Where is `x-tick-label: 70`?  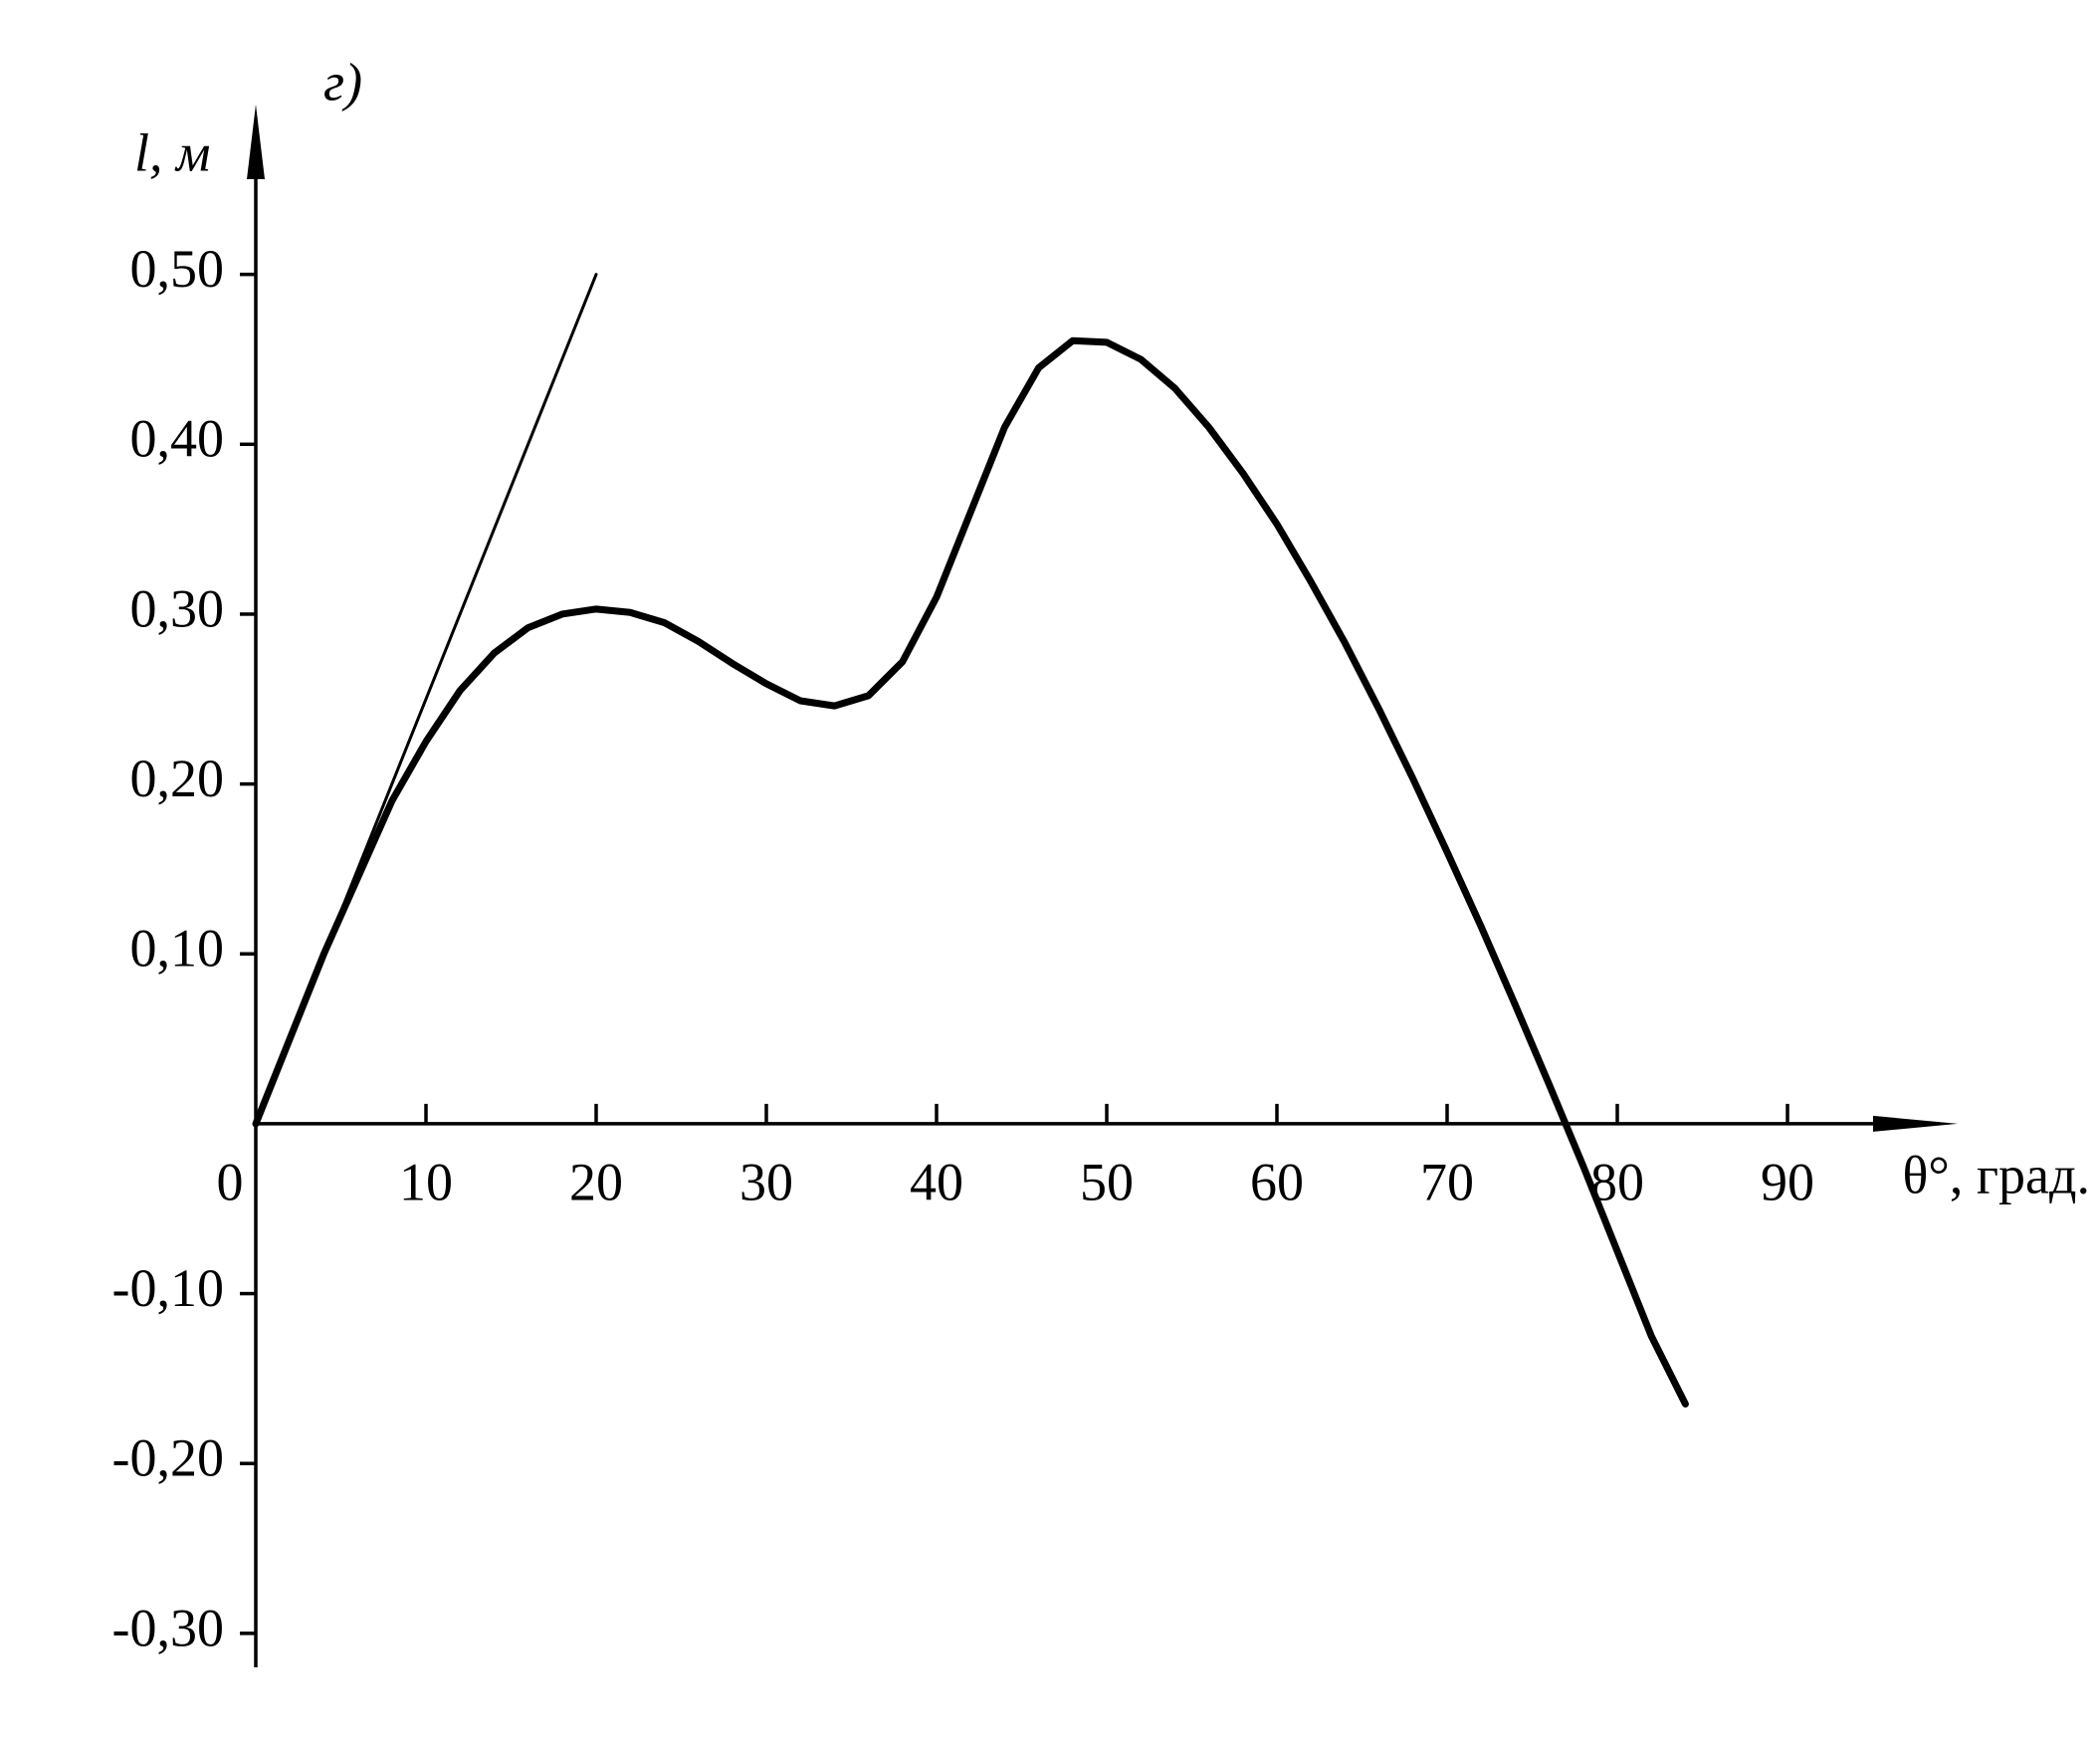
x-tick-label: 70 is located at coordinates (1447, 1181).